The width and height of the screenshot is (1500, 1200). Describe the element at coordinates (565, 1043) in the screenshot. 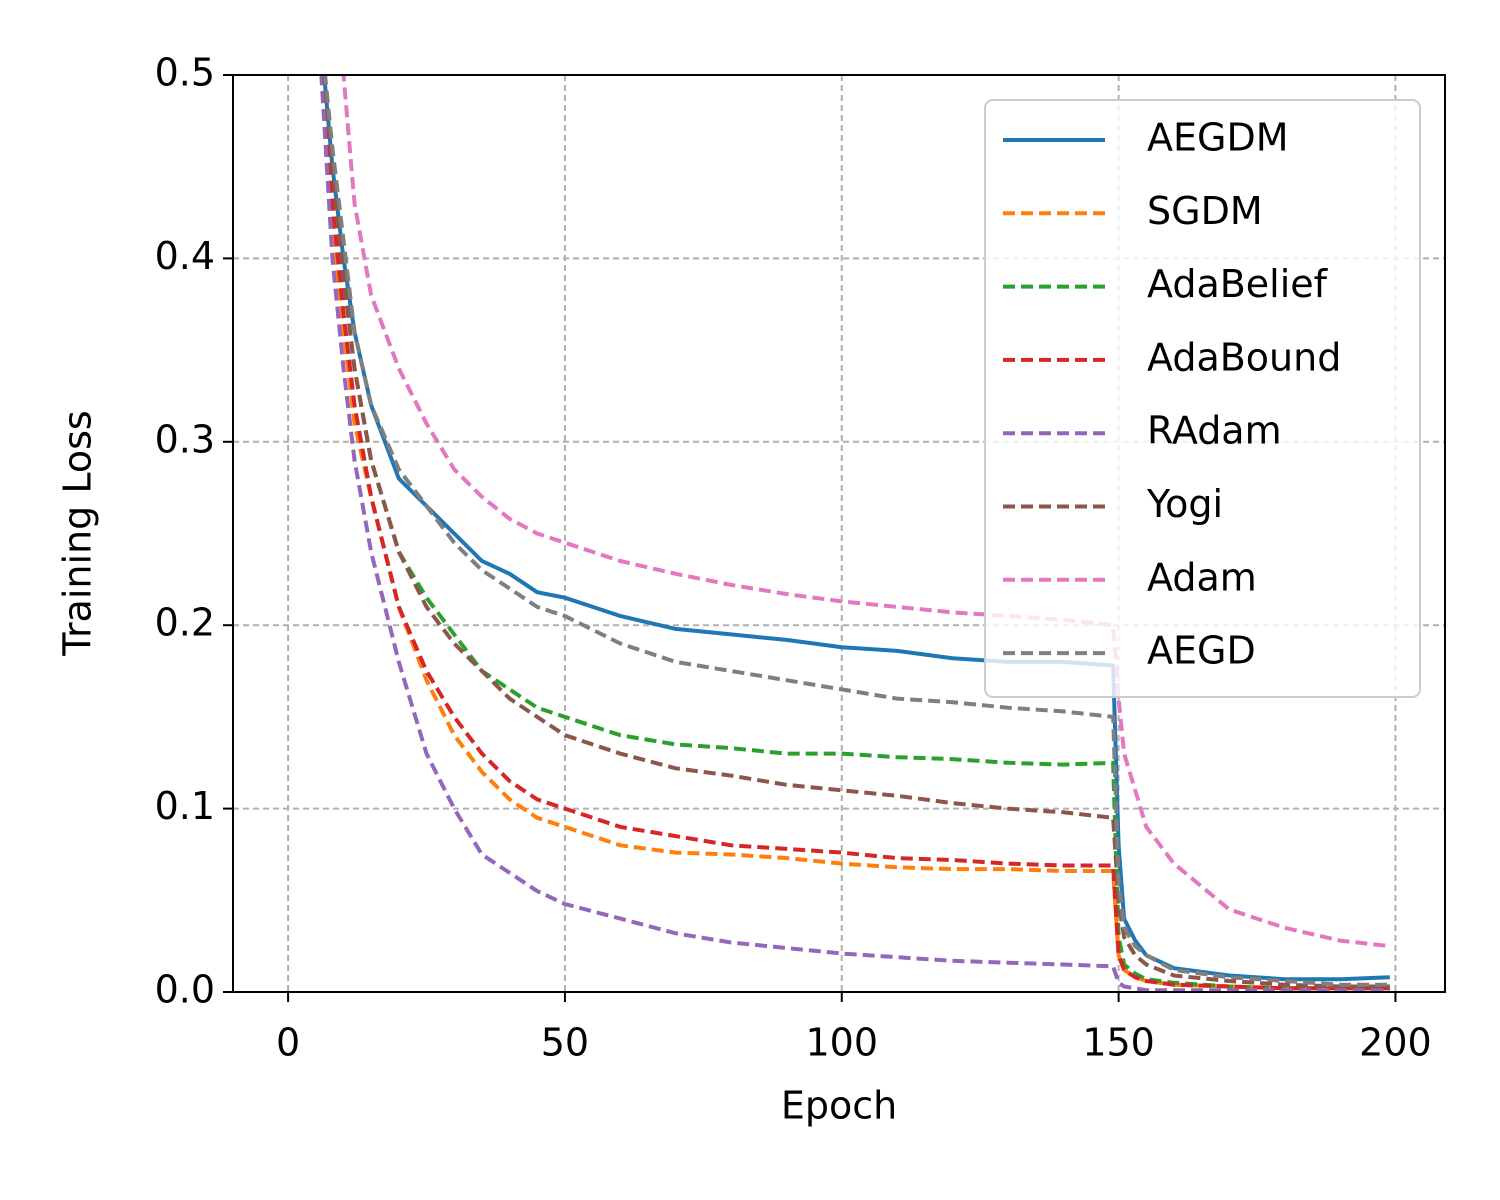

I see `x-tick-label: 50` at that location.